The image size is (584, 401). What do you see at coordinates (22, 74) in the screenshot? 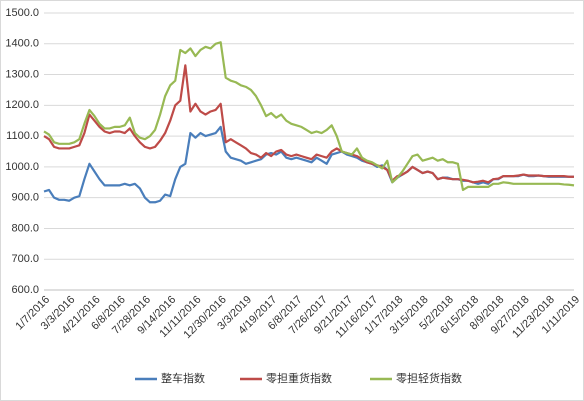
I see `y-tick-label: 1300.0` at bounding box center [22, 74].